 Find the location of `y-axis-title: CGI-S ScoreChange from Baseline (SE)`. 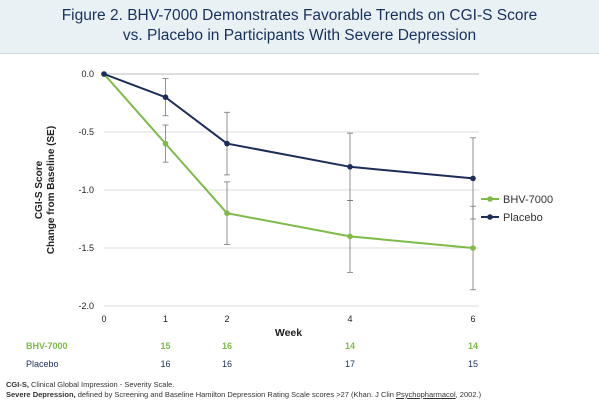

y-axis-title: CGI-S ScoreChange from Baseline (SE) is located at coordinates (45, 190).